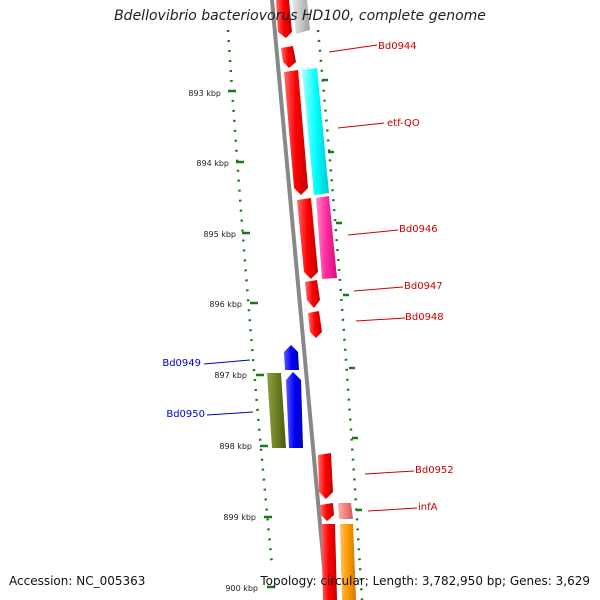  What do you see at coordinates (181, 363) in the screenshot?
I see `label-bd0949: Bd0949` at bounding box center [181, 363].